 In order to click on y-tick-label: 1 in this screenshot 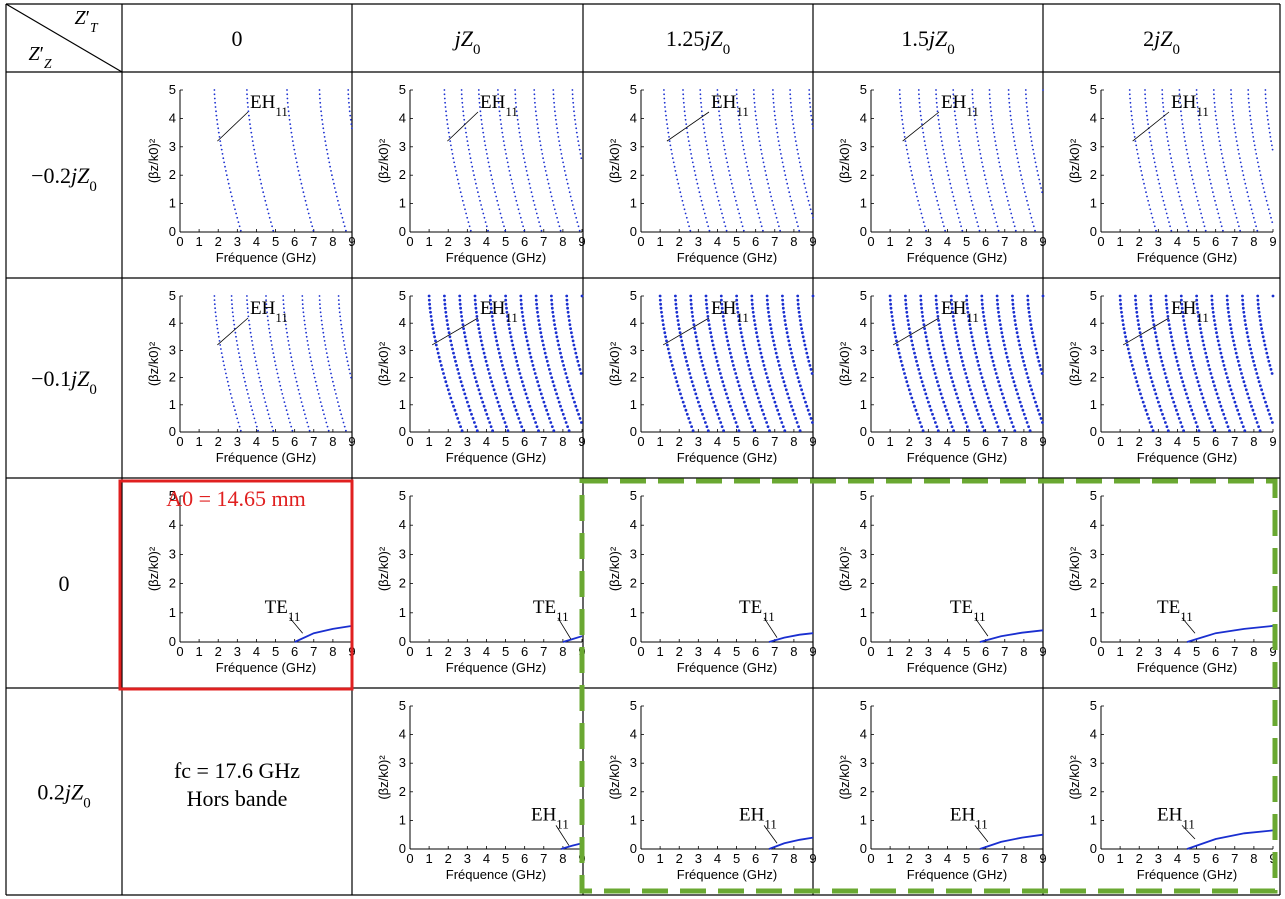, I will do `click(633, 404)`.